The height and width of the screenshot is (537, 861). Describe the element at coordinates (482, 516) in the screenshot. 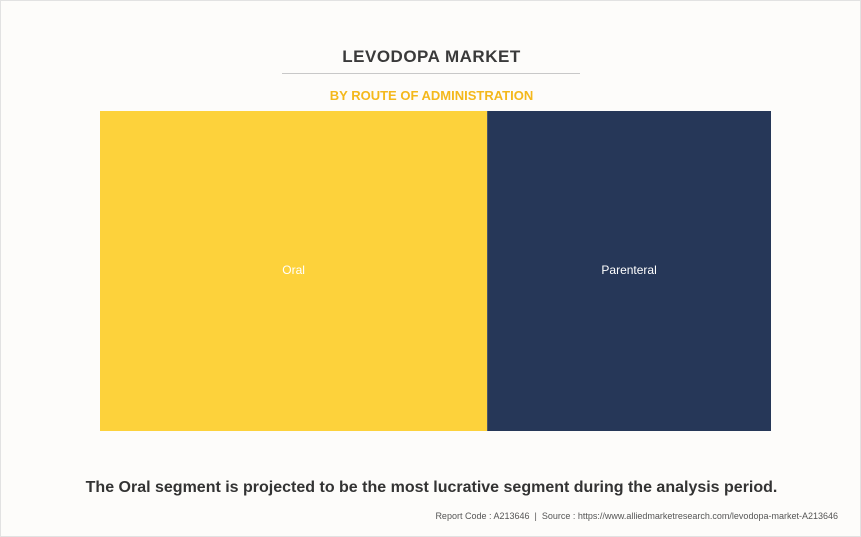

I see `report-code: Report Code : A213646` at that location.